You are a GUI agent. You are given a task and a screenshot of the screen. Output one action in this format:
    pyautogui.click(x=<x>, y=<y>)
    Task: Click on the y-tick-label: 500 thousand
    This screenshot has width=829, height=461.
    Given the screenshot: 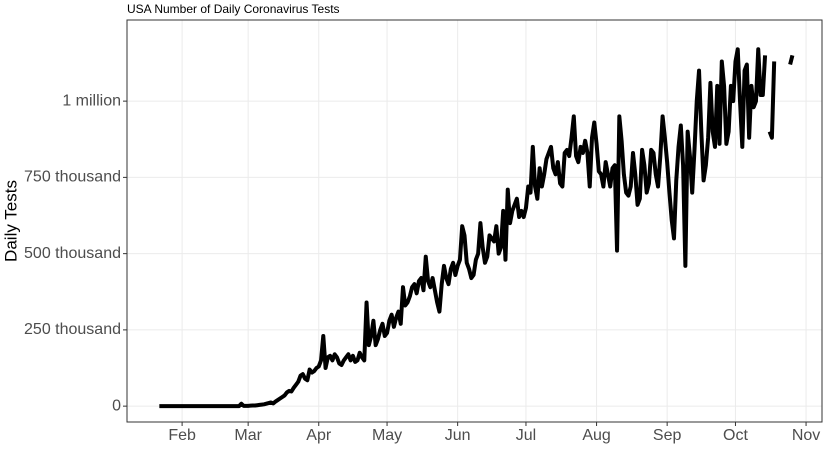 What is the action you would take?
    pyautogui.click(x=72, y=253)
    